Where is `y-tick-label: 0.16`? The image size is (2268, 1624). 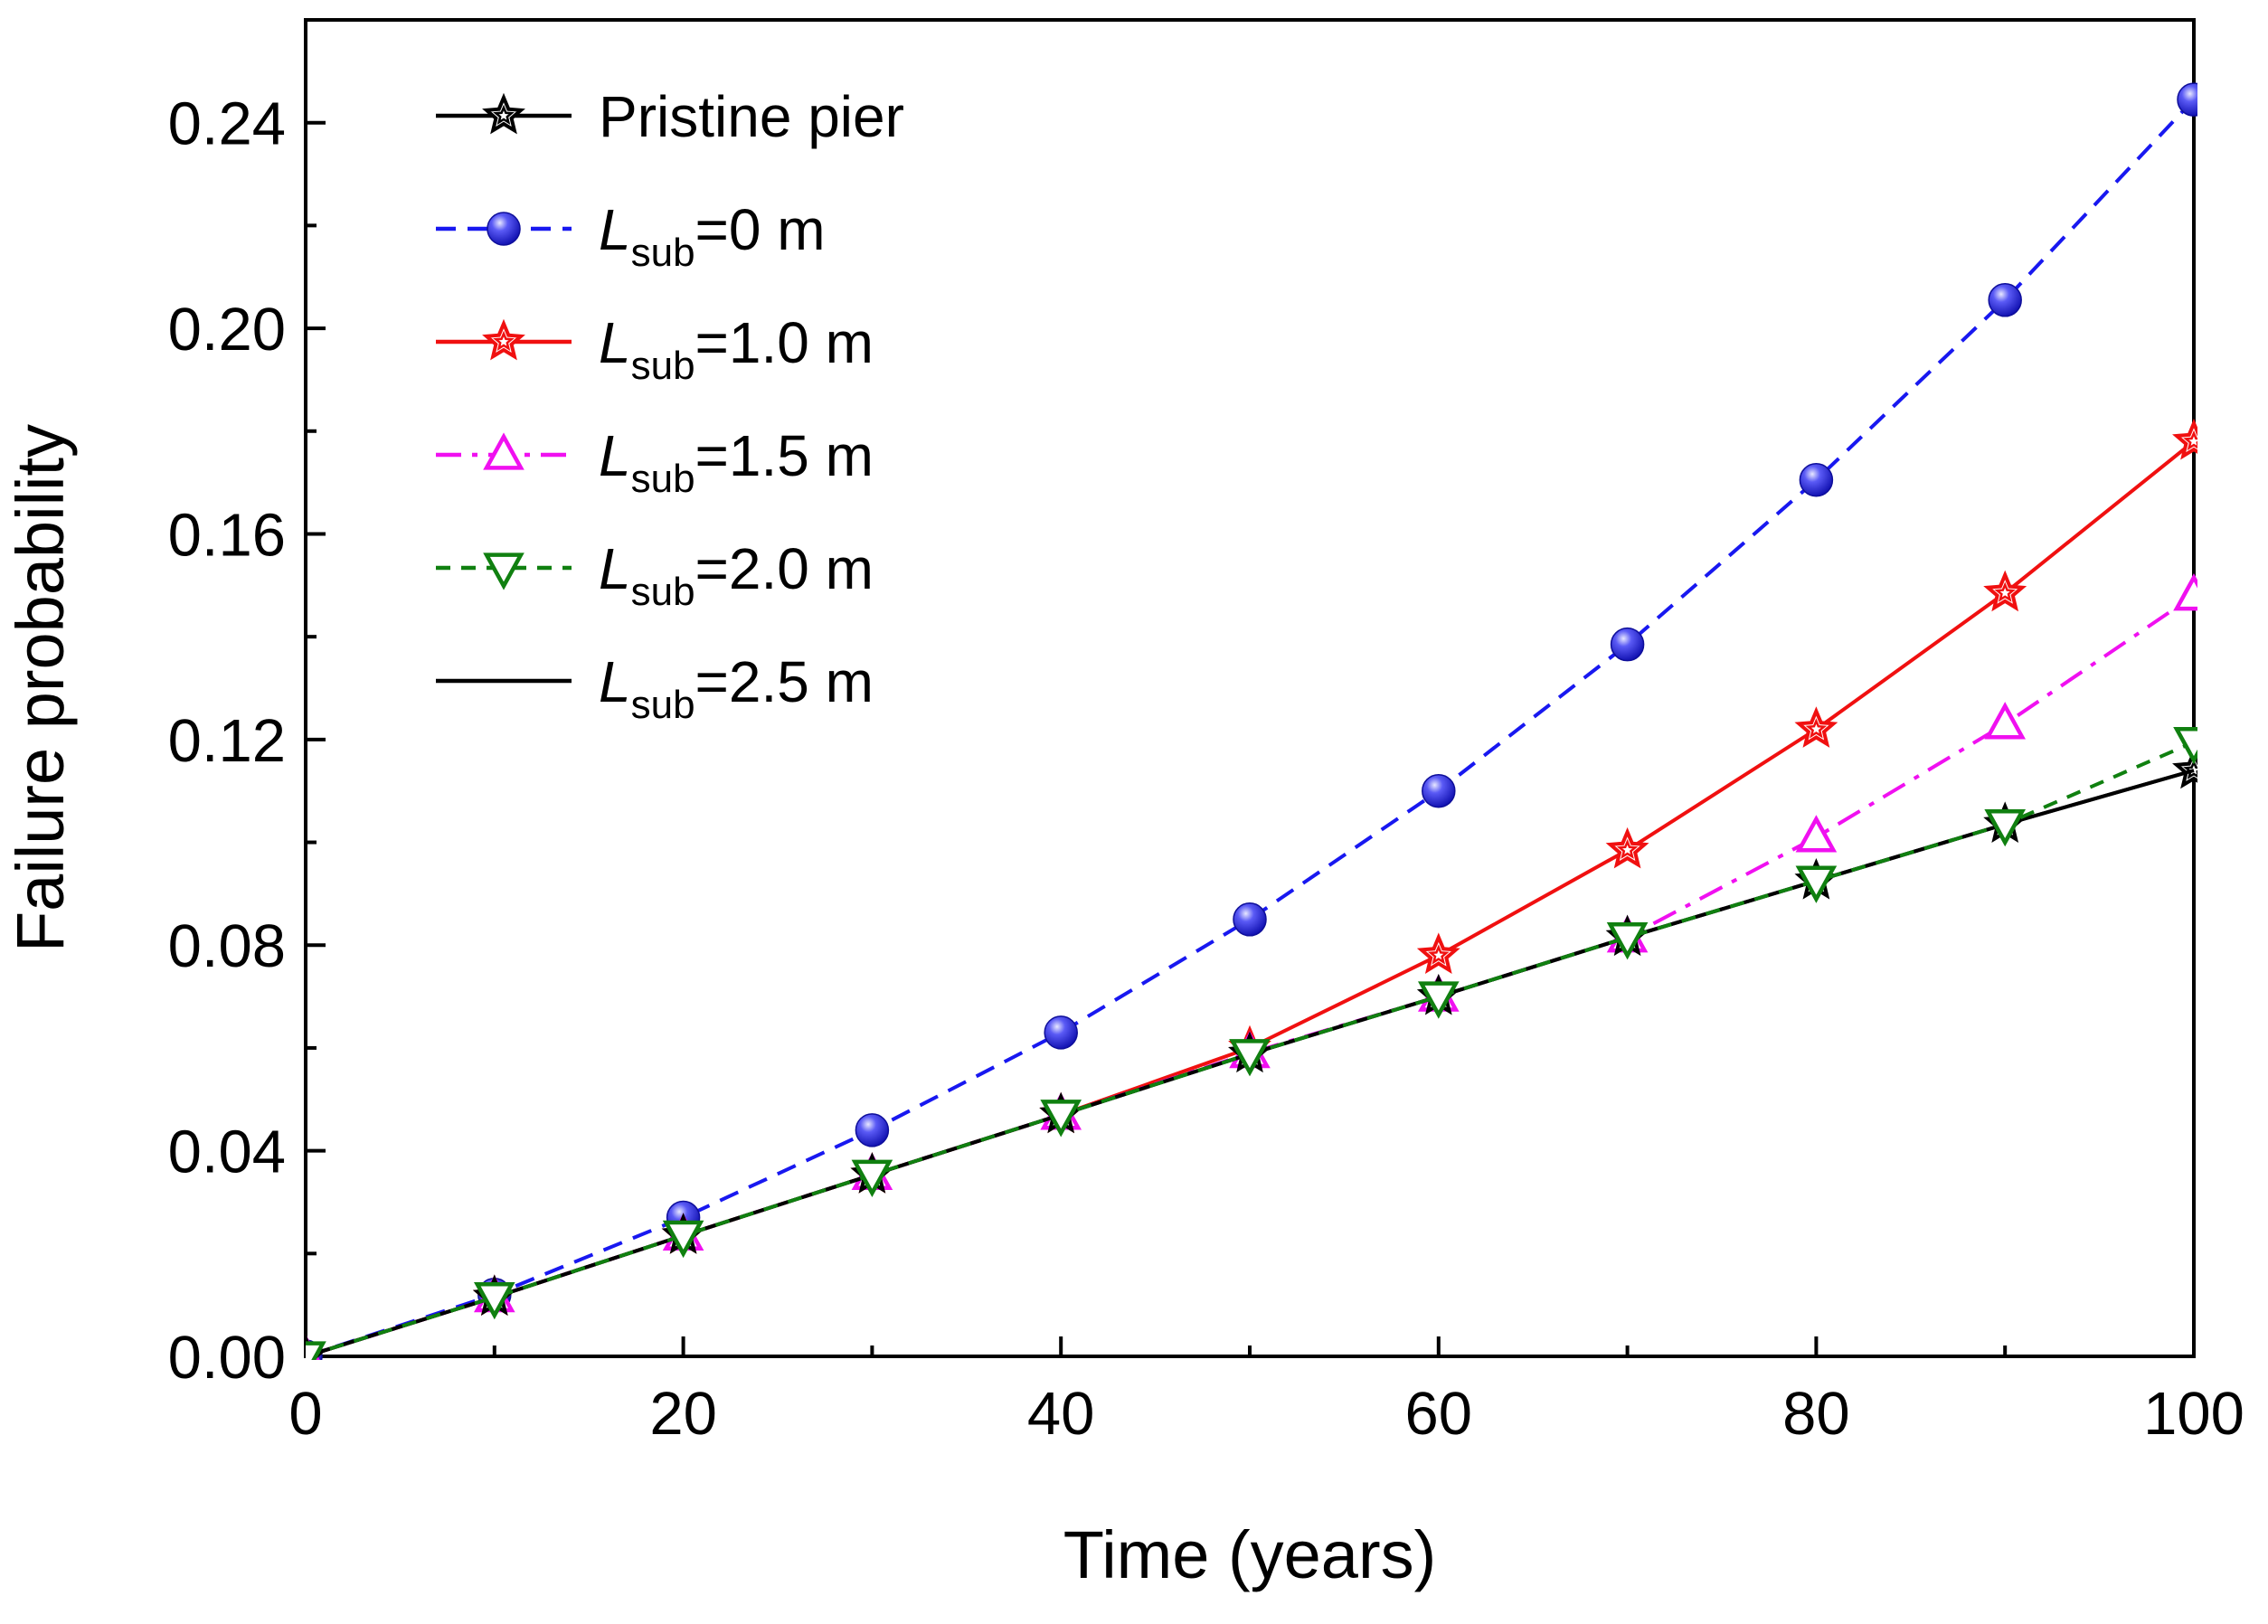 y-tick-label: 0.16 is located at coordinates (227, 535).